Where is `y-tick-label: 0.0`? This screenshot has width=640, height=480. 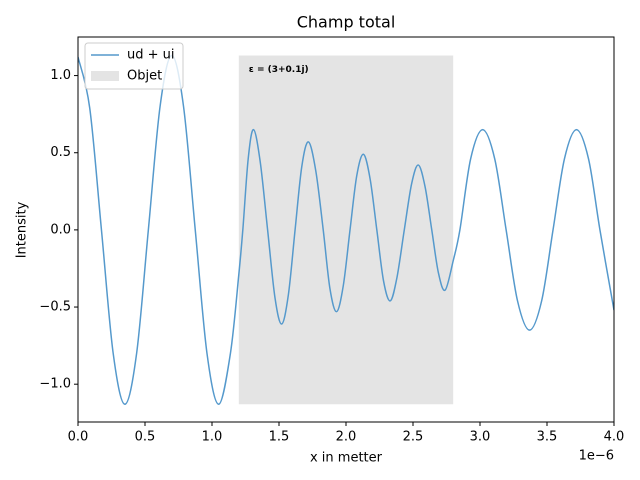
y-tick-label: 0.0 is located at coordinates (60, 229).